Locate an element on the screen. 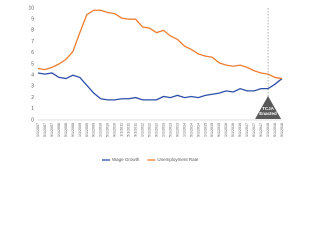 The height and width of the screenshot is (240, 320). y-tick-label: 1 is located at coordinates (32, 109).